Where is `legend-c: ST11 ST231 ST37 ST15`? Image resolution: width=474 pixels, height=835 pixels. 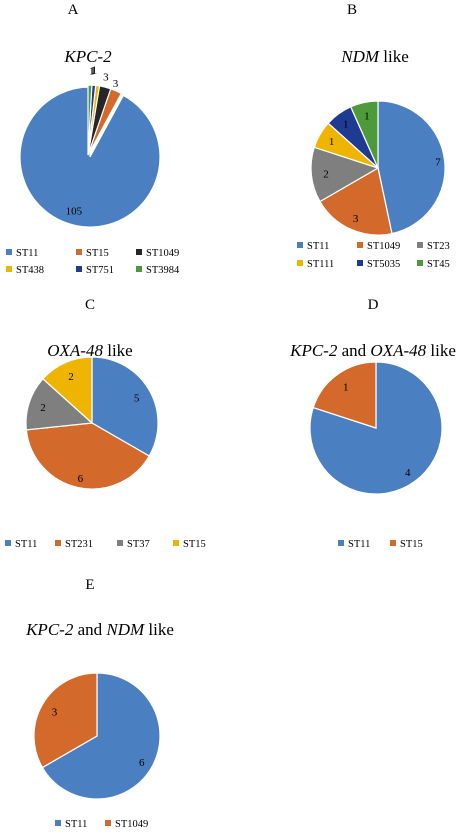
legend-c: ST11 ST231 ST37 ST15 is located at coordinates (105, 544).